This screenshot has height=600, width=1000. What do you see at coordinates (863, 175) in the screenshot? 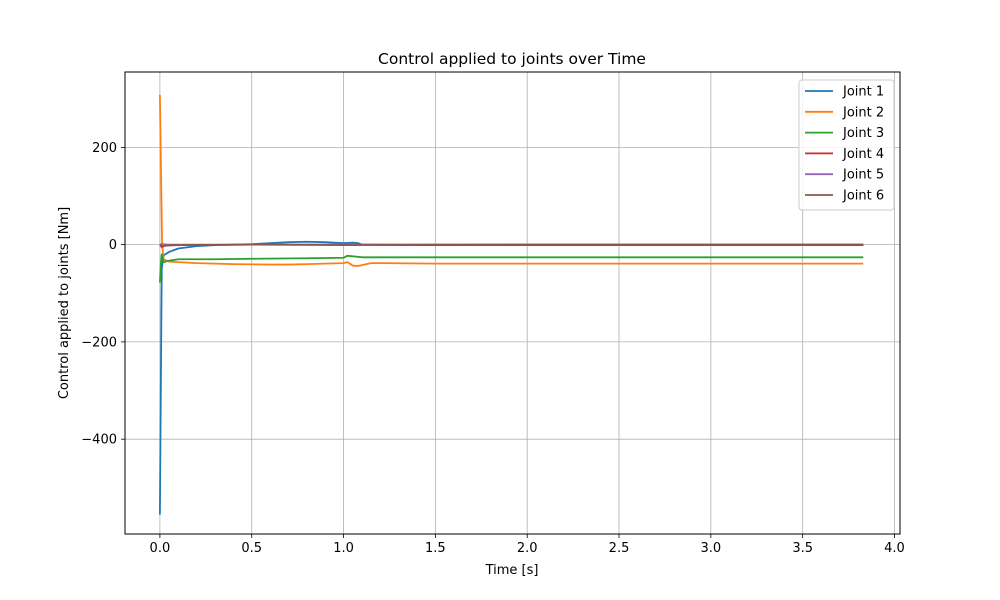
I see `legend-label: Joint 5` at bounding box center [863, 175].